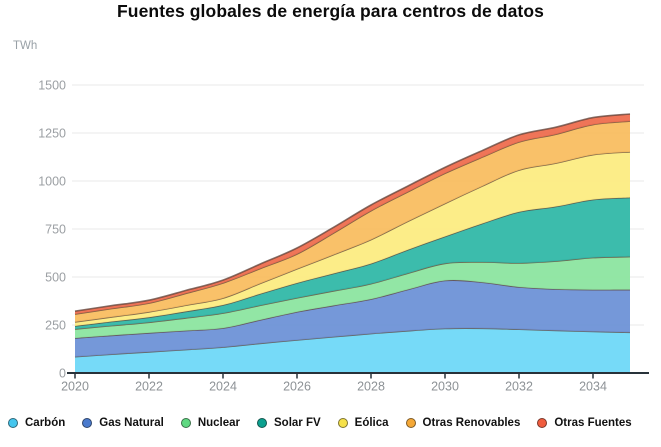  What do you see at coordinates (218, 423) in the screenshot?
I see `legend-label-nuclear: Nuclear` at bounding box center [218, 423].